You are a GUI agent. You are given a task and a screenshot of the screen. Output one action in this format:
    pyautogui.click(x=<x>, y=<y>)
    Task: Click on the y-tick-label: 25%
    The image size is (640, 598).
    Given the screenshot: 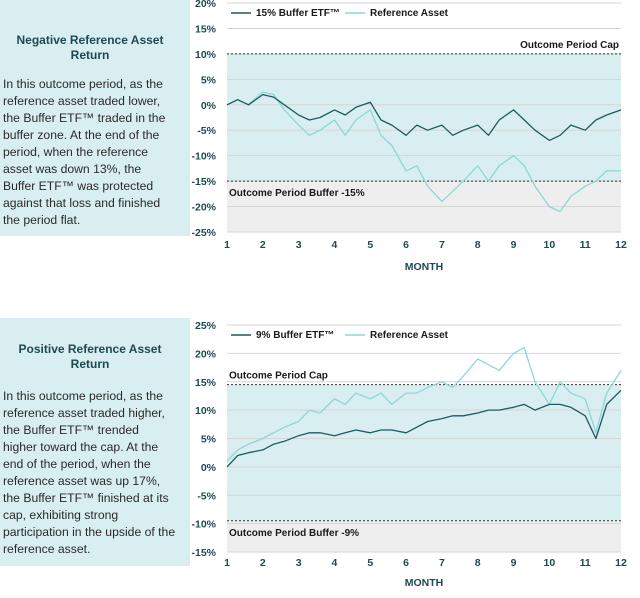 What is the action you would take?
    pyautogui.click(x=206, y=326)
    